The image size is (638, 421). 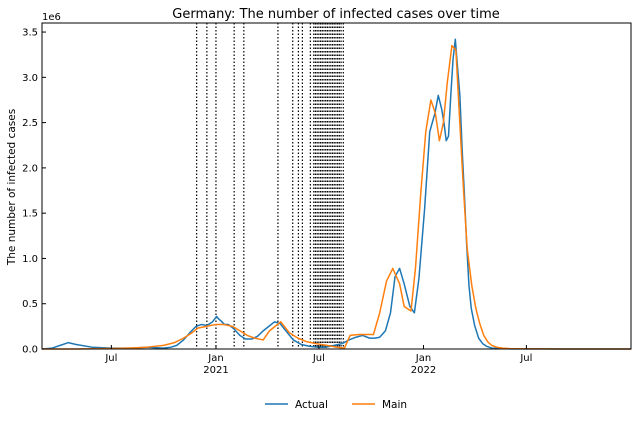 What do you see at coordinates (30, 214) in the screenshot?
I see `y-tick-label: 1.5` at bounding box center [30, 214].